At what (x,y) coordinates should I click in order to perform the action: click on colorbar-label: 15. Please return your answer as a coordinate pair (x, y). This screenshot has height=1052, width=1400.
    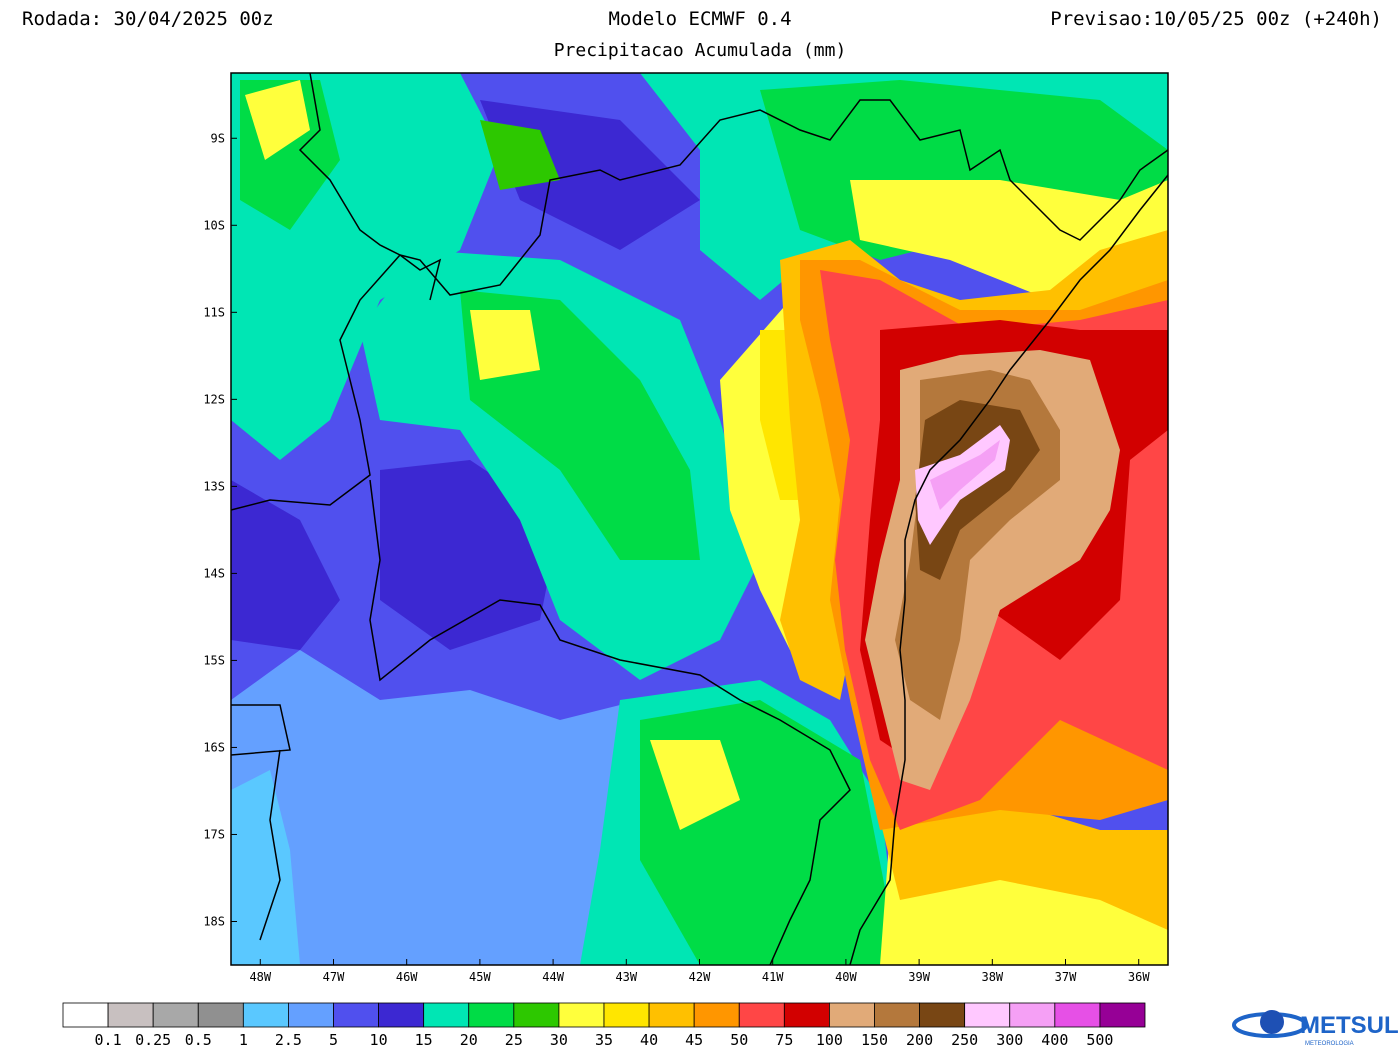
    Looking at the image, I should click on (424, 1040).